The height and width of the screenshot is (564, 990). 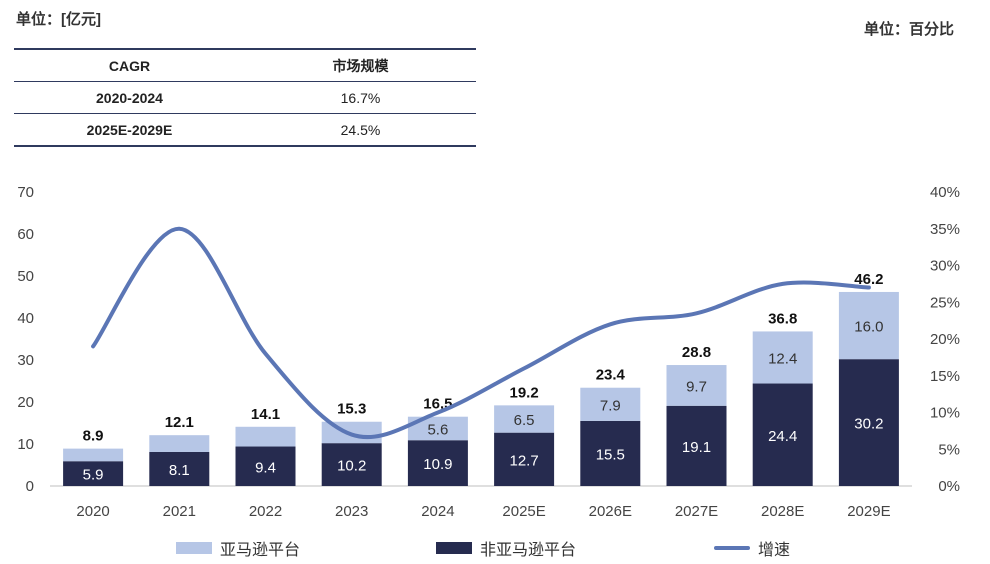 I want to click on y-tick-label: 60, so click(x=25, y=234).